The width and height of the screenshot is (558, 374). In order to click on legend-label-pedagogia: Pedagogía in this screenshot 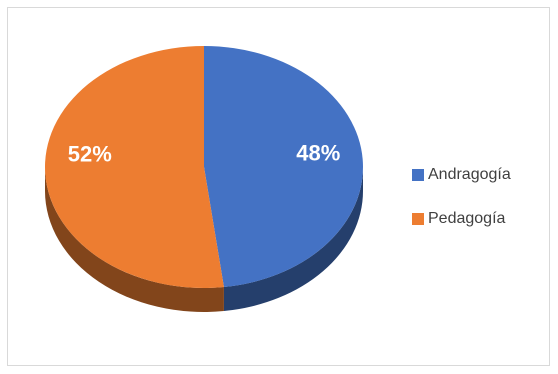, I will do `click(467, 218)`.